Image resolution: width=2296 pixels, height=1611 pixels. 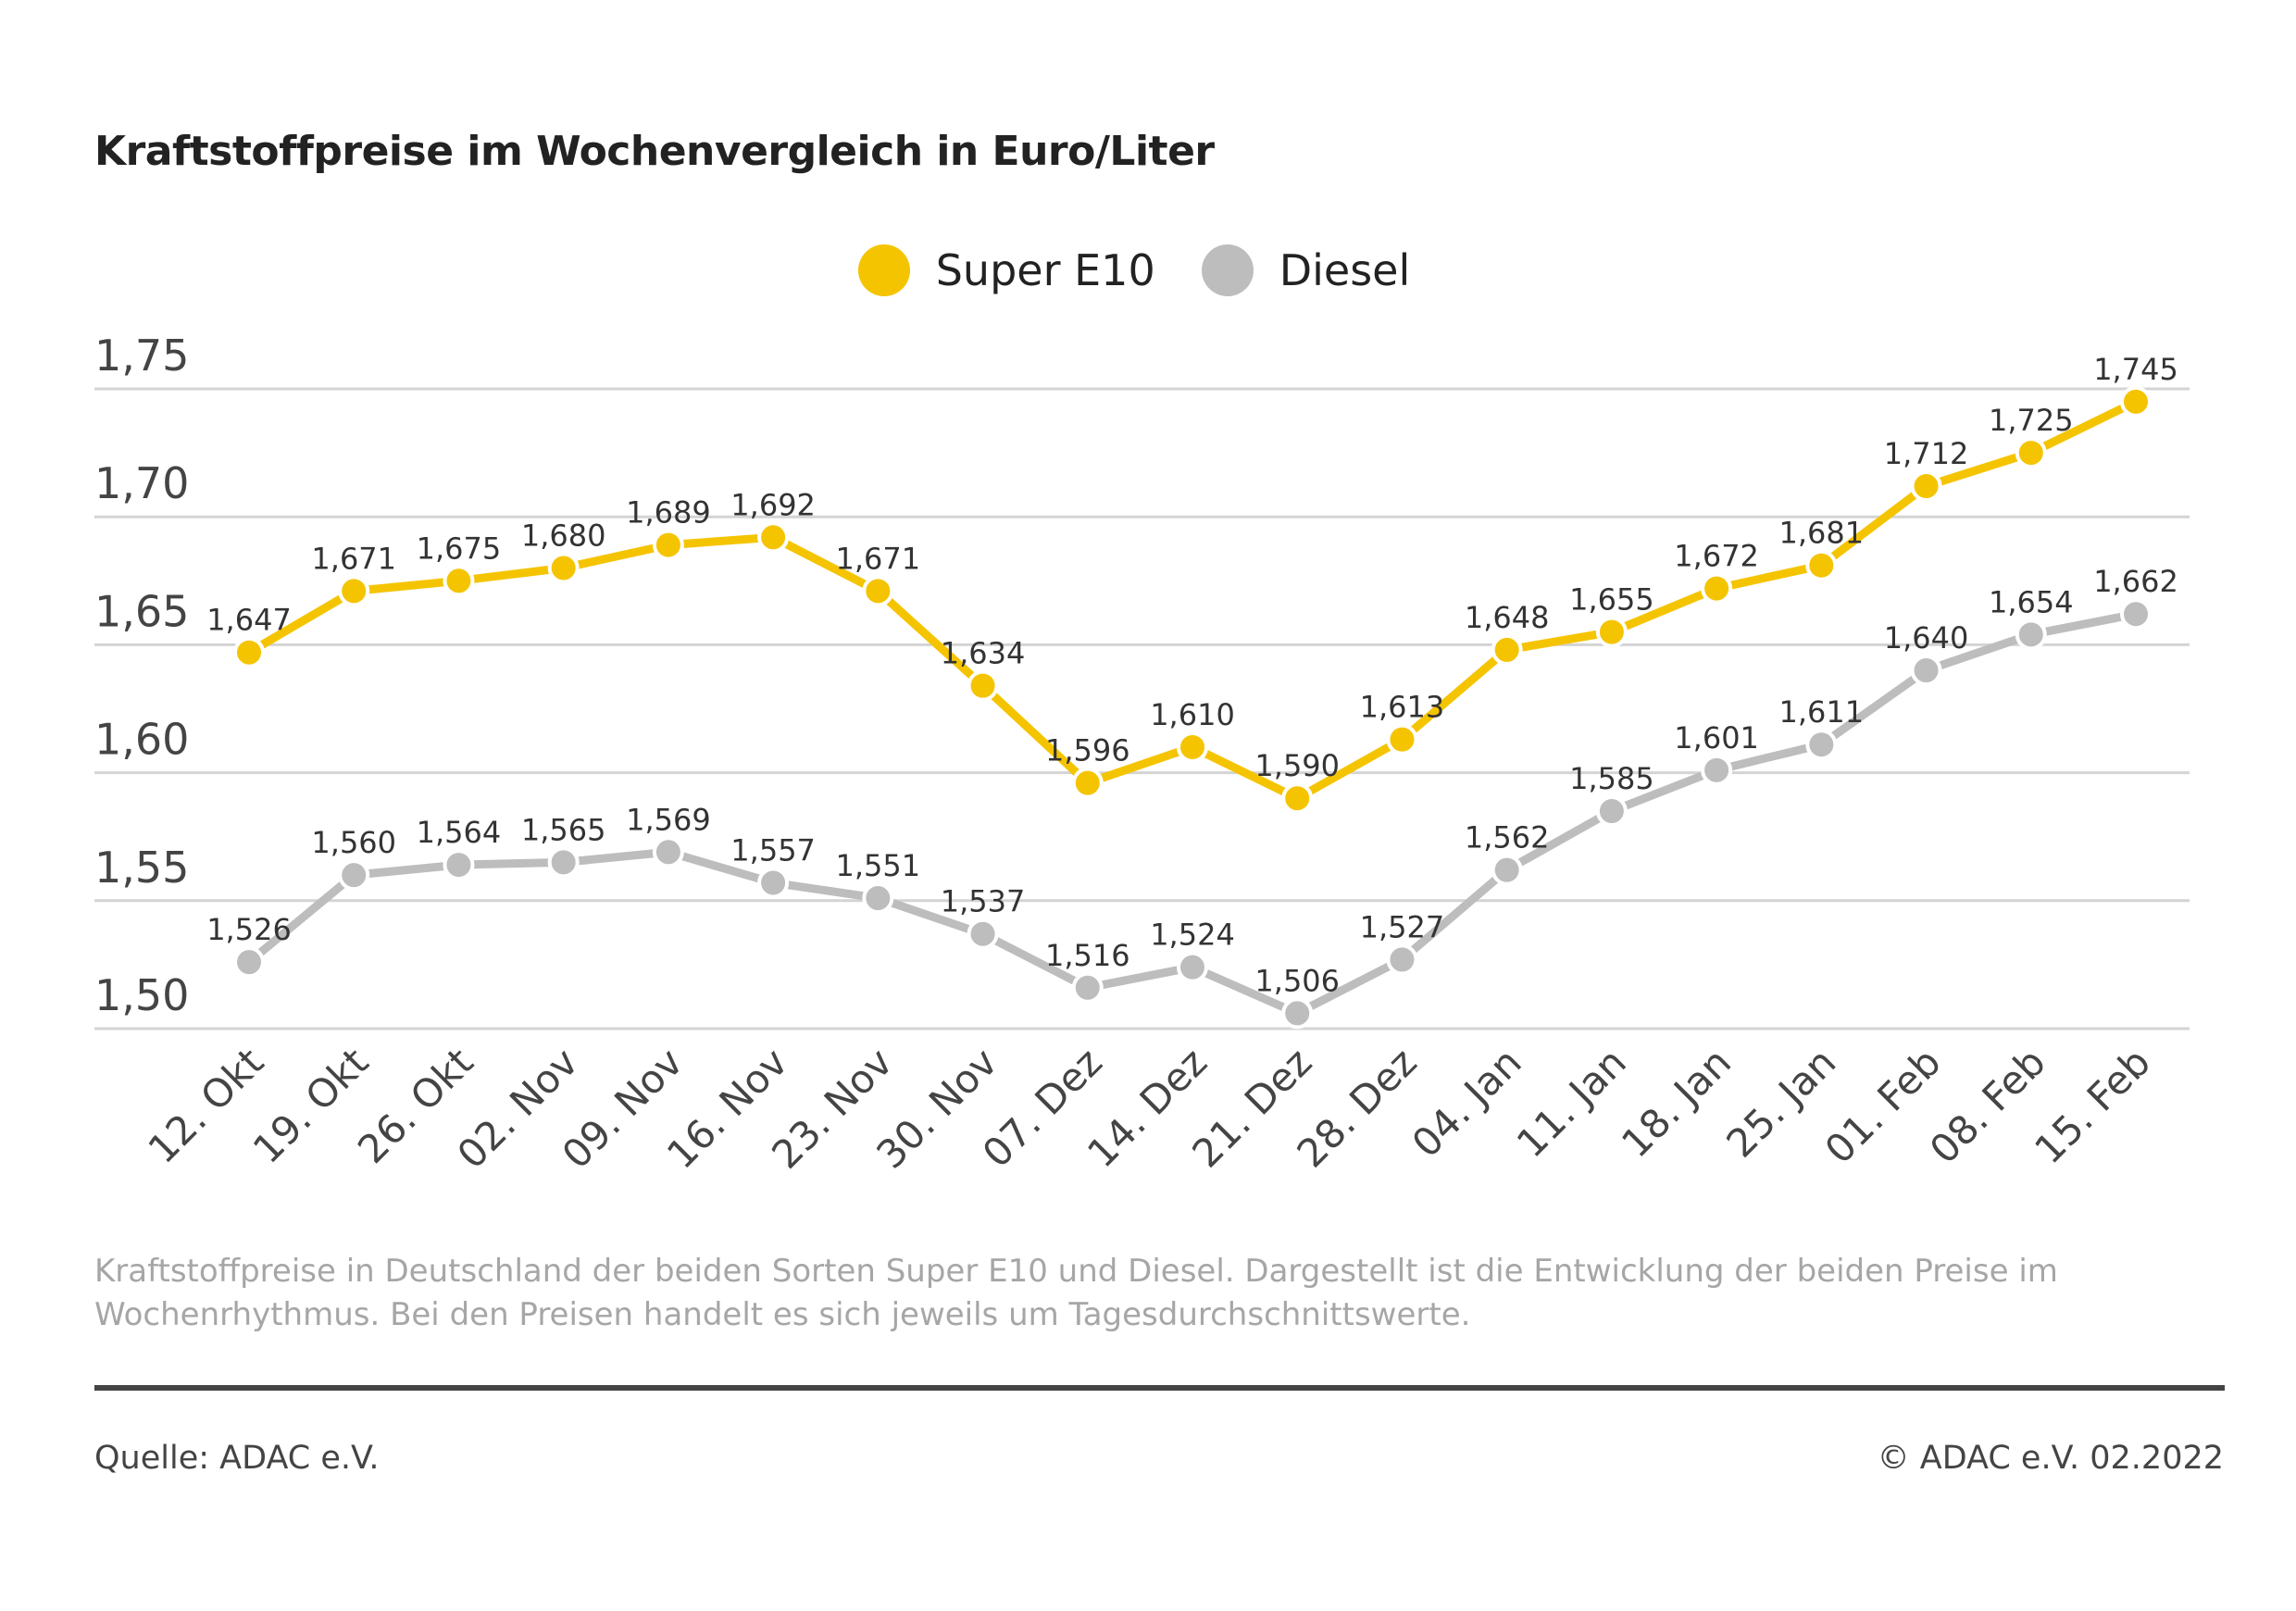 I want to click on data-label: 1,560, so click(x=353, y=842).